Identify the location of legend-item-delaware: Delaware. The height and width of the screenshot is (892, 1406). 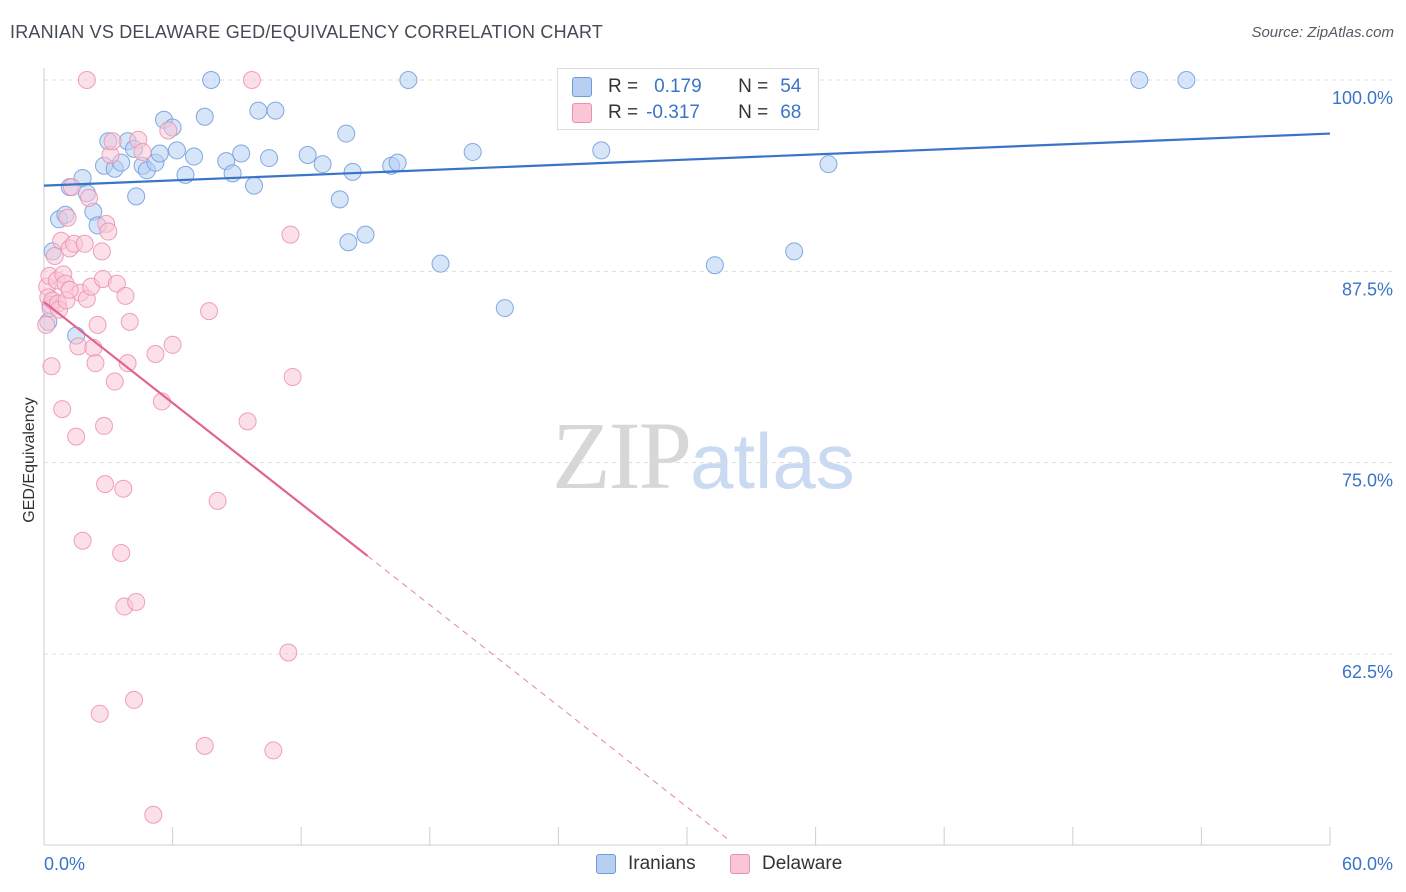
(786, 864).